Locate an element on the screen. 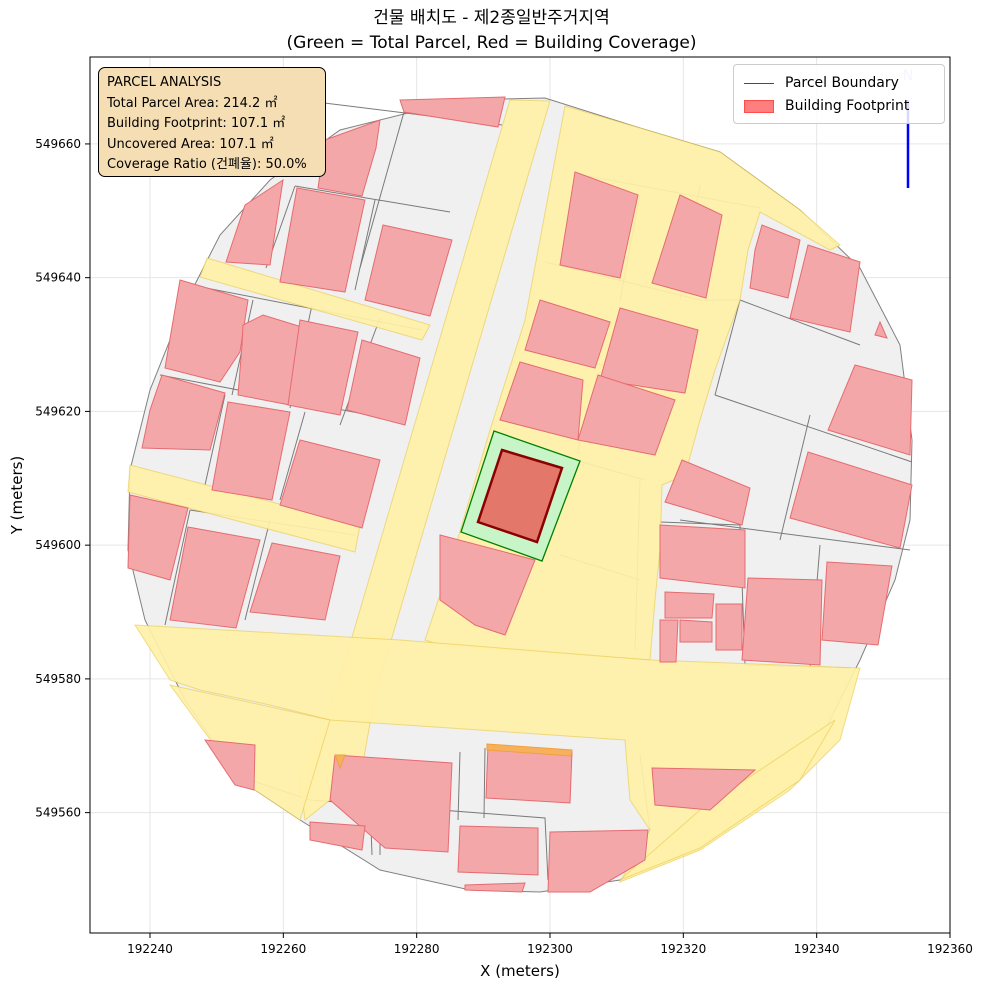  x-tick-label: 192340 is located at coordinates (817, 949).